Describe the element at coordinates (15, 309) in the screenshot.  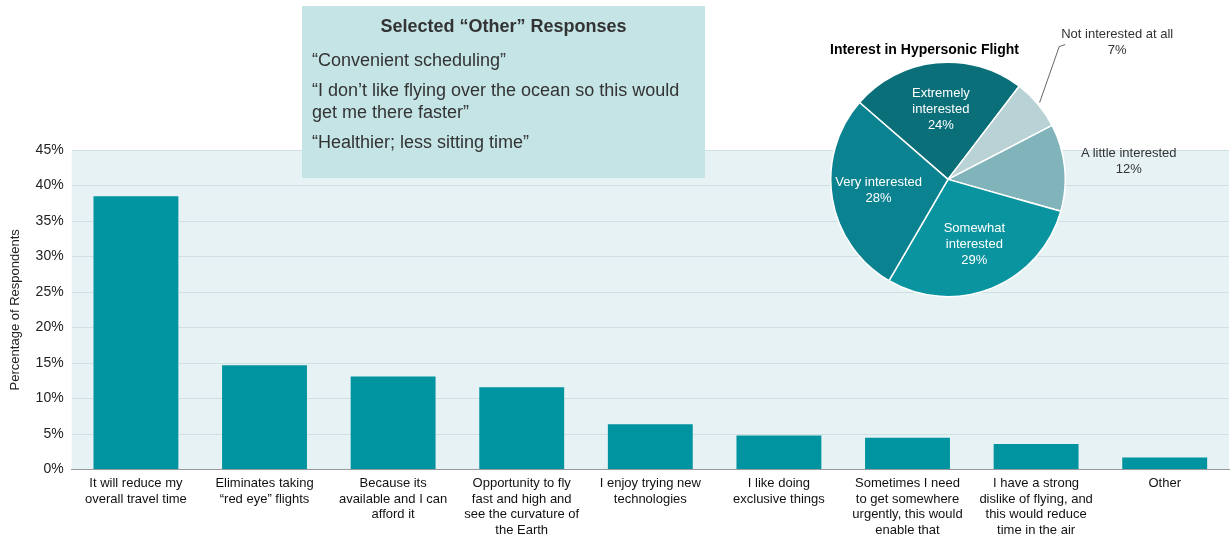
I see `y-axis-title: Percentage of Respondents` at that location.